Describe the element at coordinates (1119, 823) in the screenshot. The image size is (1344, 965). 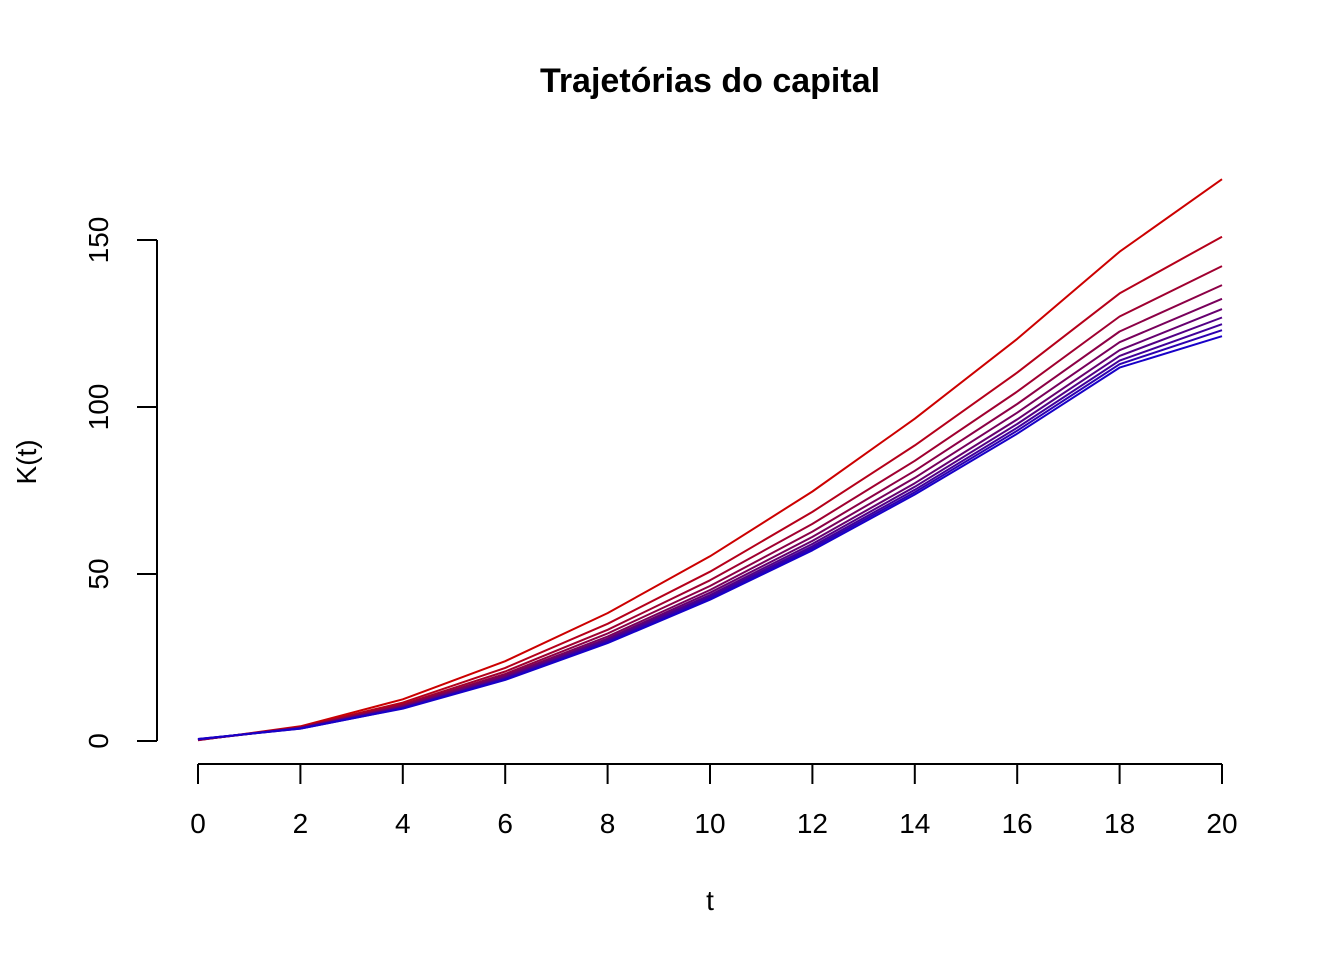
I see `x-tick-label: 18` at that location.